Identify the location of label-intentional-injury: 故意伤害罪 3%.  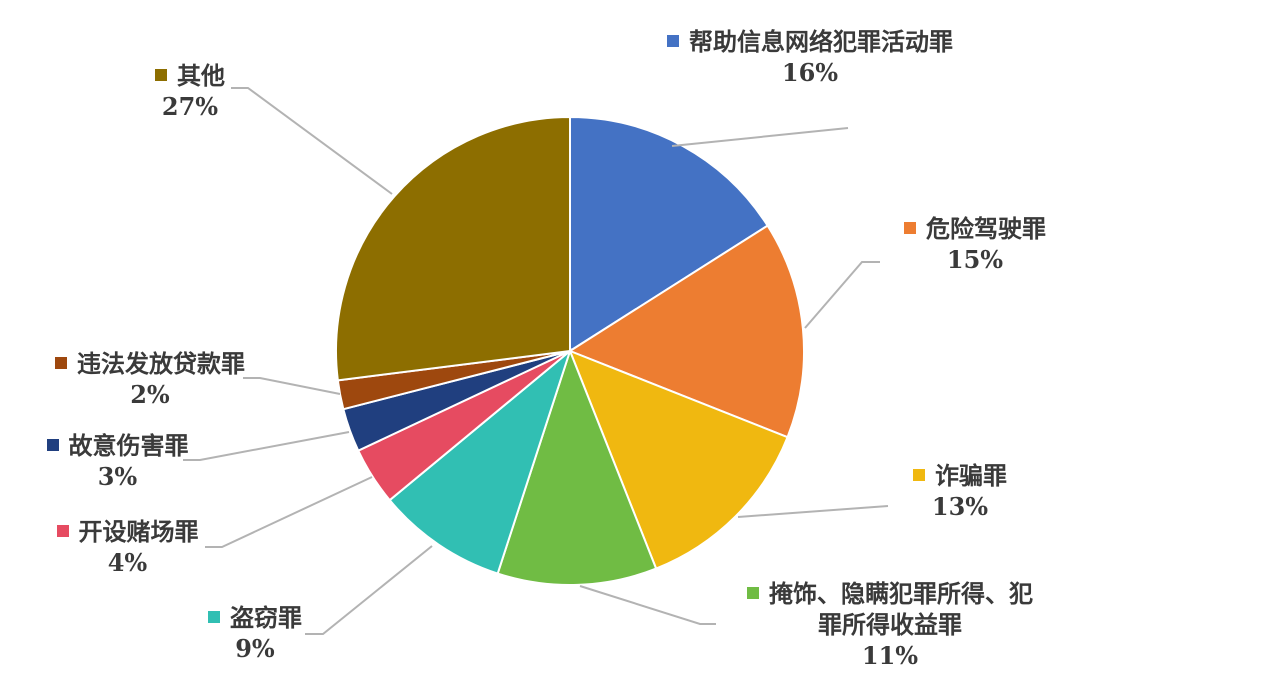
(117, 461).